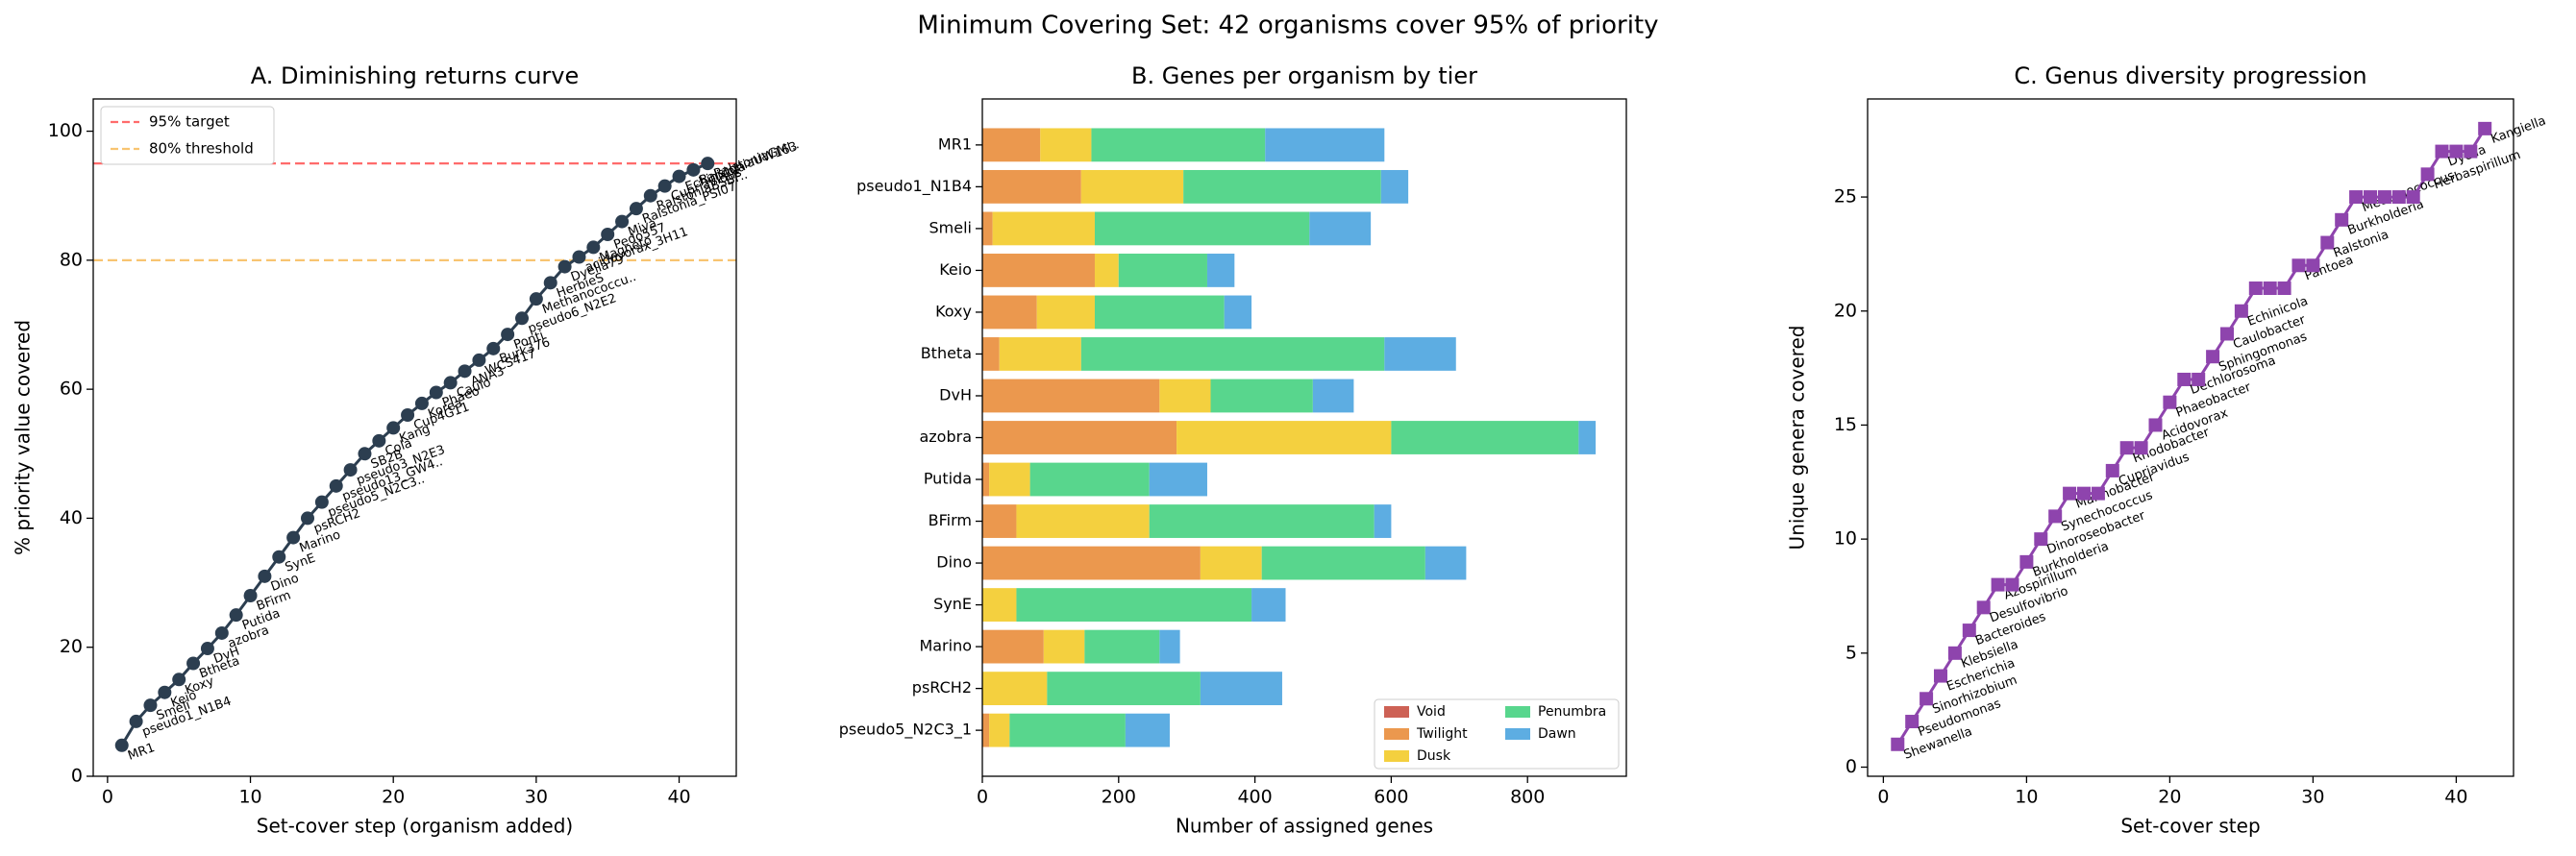 This screenshot has width=2576, height=856. I want to click on y-tick-label: azobra, so click(946, 437).